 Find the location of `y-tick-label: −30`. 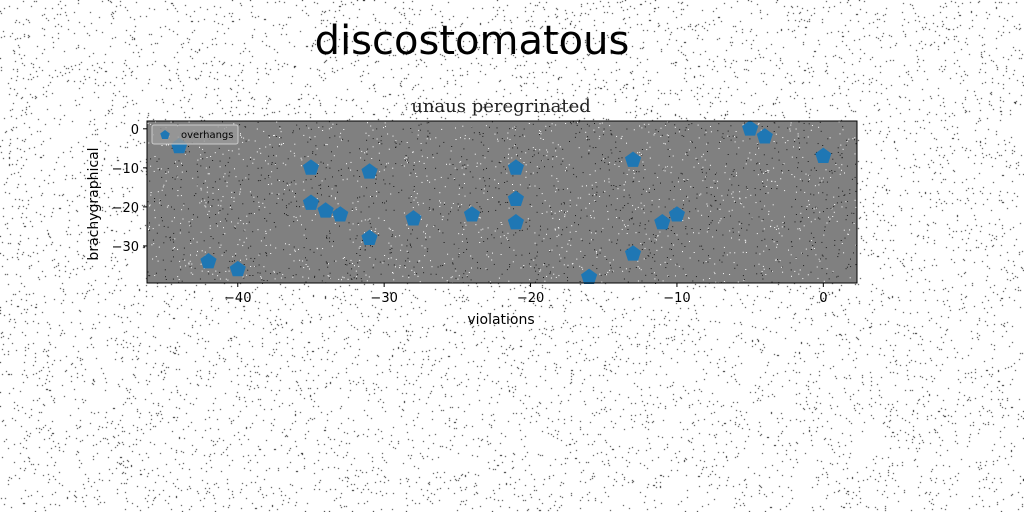

y-tick-label: −30 is located at coordinates (125, 247).